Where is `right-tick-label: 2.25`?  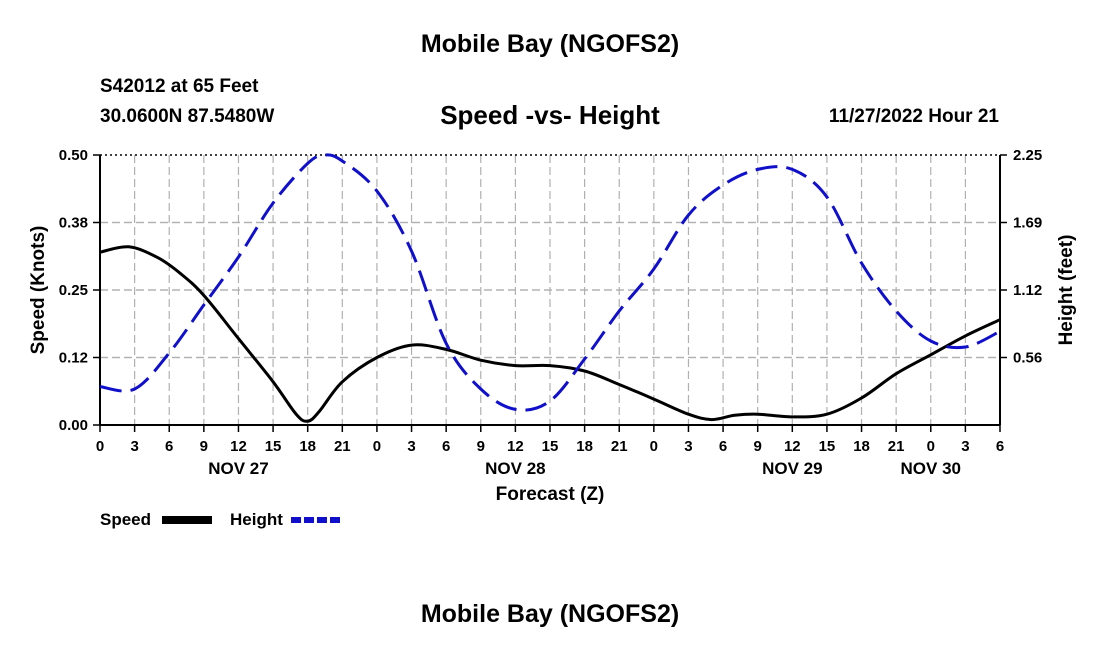
right-tick-label: 2.25 is located at coordinates (1027, 155).